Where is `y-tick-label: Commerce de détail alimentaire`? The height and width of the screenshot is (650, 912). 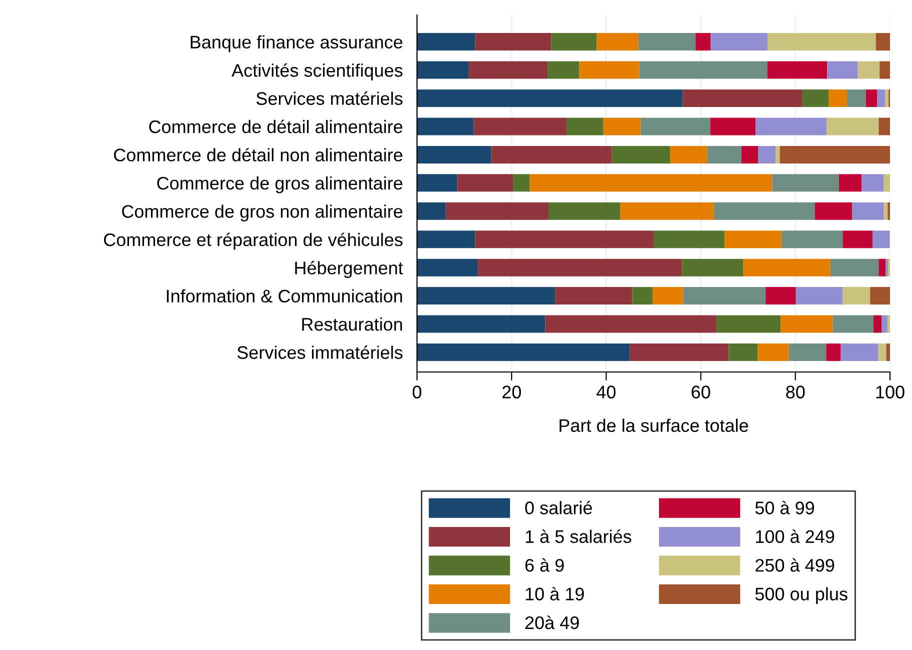 y-tick-label: Commerce de détail alimentaire is located at coordinates (275, 127).